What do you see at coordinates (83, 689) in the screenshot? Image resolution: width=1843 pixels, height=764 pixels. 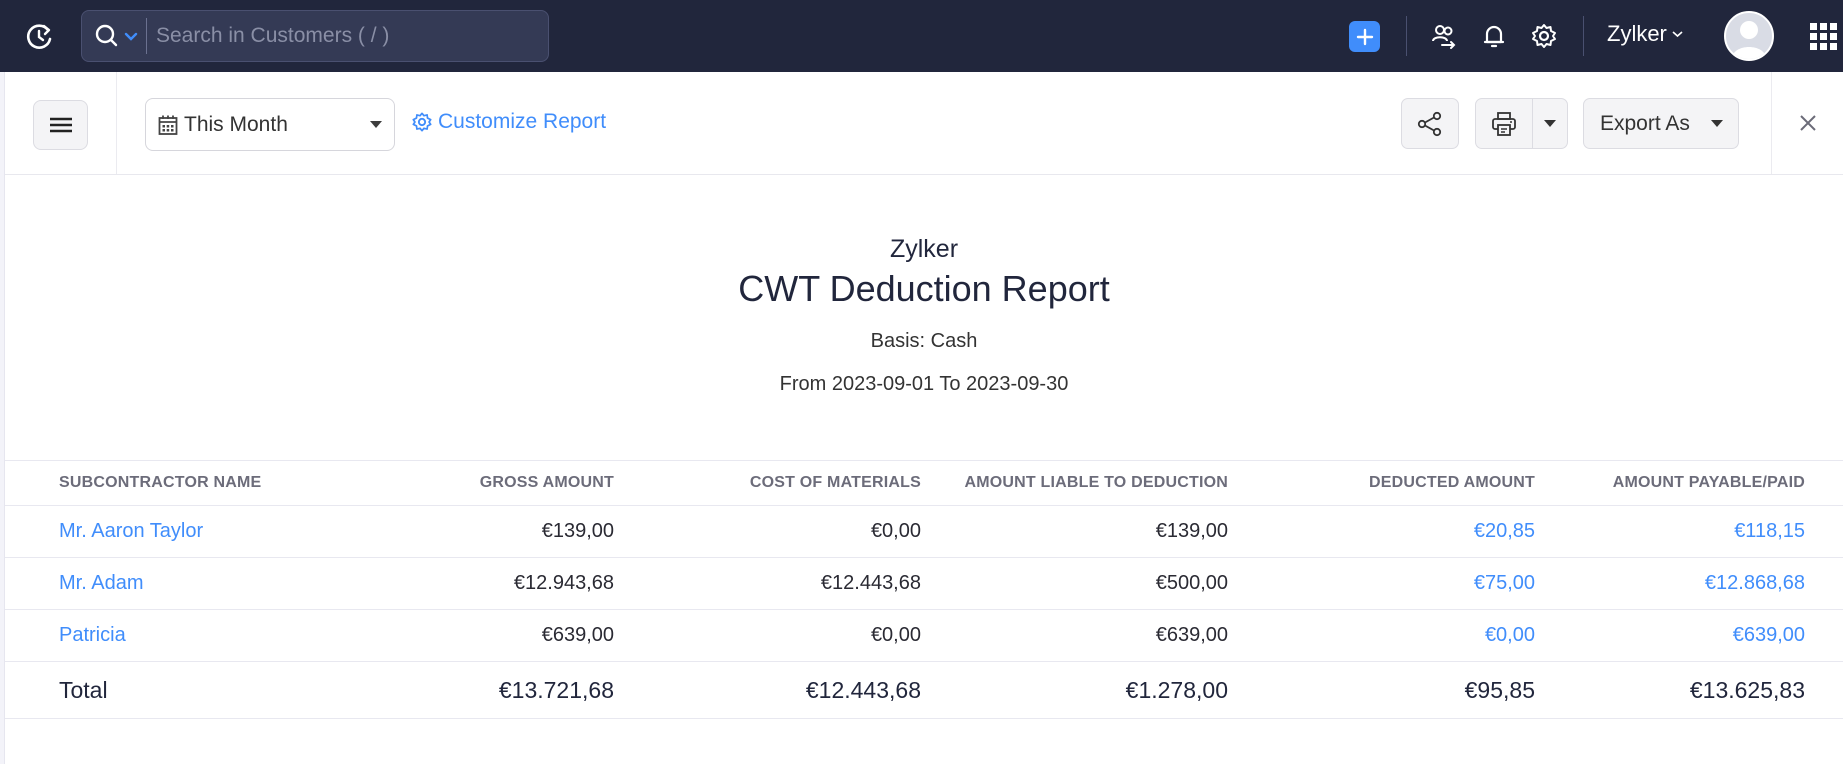 I see `total-label: Total` at bounding box center [83, 689].